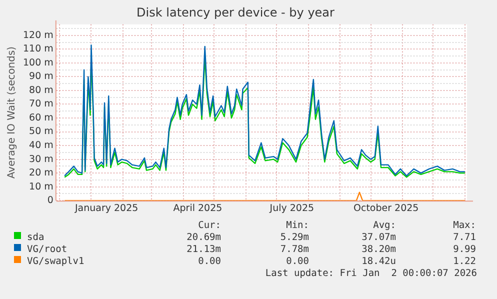 The width and height of the screenshot is (497, 299). I want to click on text: 21.13m, so click(203, 249).